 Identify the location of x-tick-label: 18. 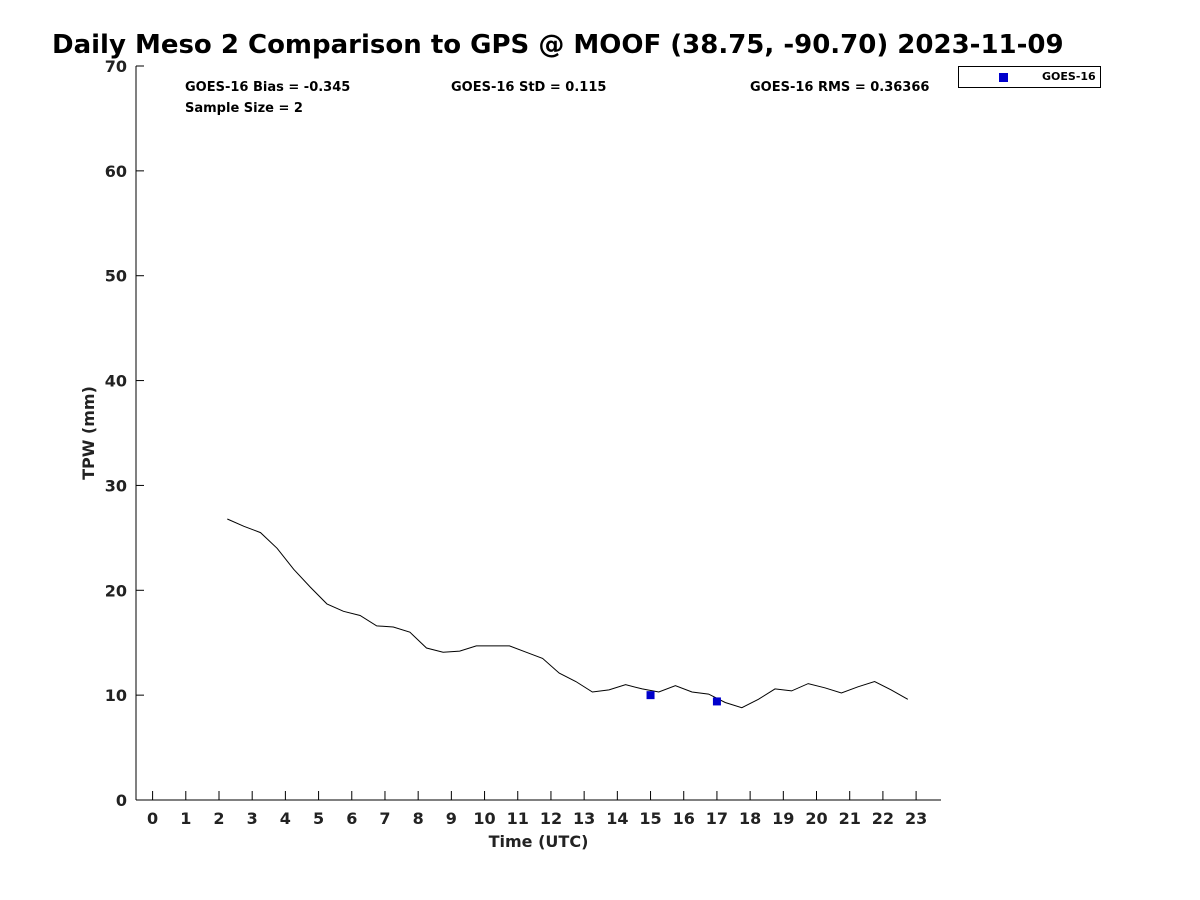
(750, 818).